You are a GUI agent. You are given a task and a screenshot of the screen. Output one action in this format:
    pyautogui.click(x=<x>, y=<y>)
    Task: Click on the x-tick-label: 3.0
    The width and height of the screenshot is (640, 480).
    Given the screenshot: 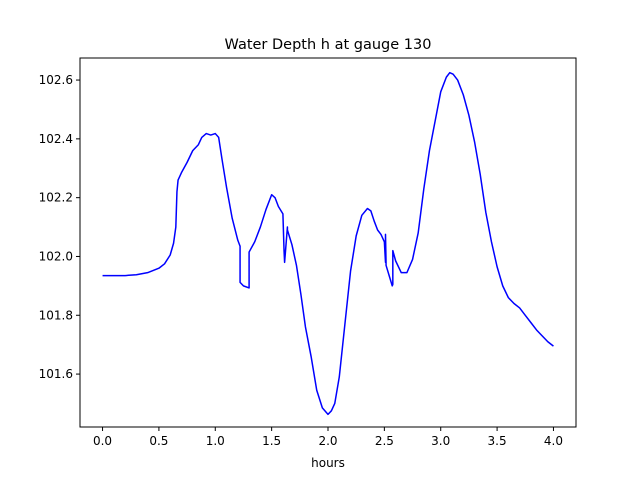 What is the action you would take?
    pyautogui.click(x=440, y=441)
    